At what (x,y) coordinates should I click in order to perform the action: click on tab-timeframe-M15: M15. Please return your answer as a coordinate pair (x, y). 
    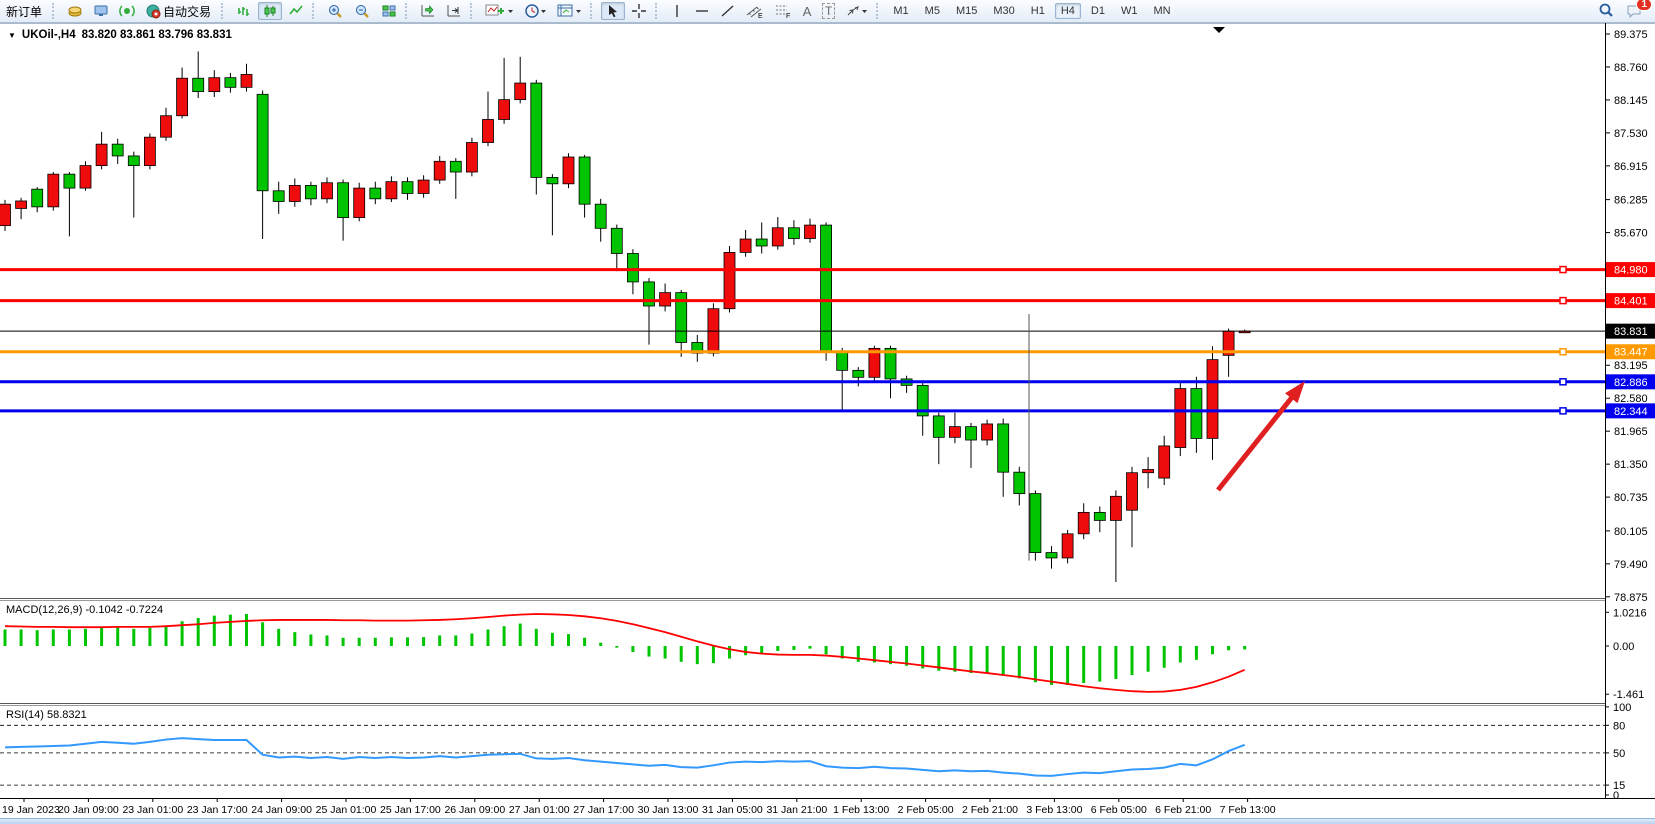
    Looking at the image, I should click on (966, 11).